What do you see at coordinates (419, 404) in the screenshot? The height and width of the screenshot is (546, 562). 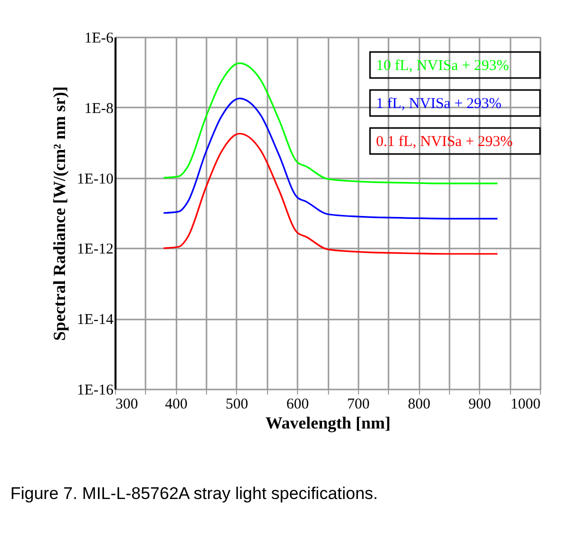 I see `x-tick-label: 800` at bounding box center [419, 404].